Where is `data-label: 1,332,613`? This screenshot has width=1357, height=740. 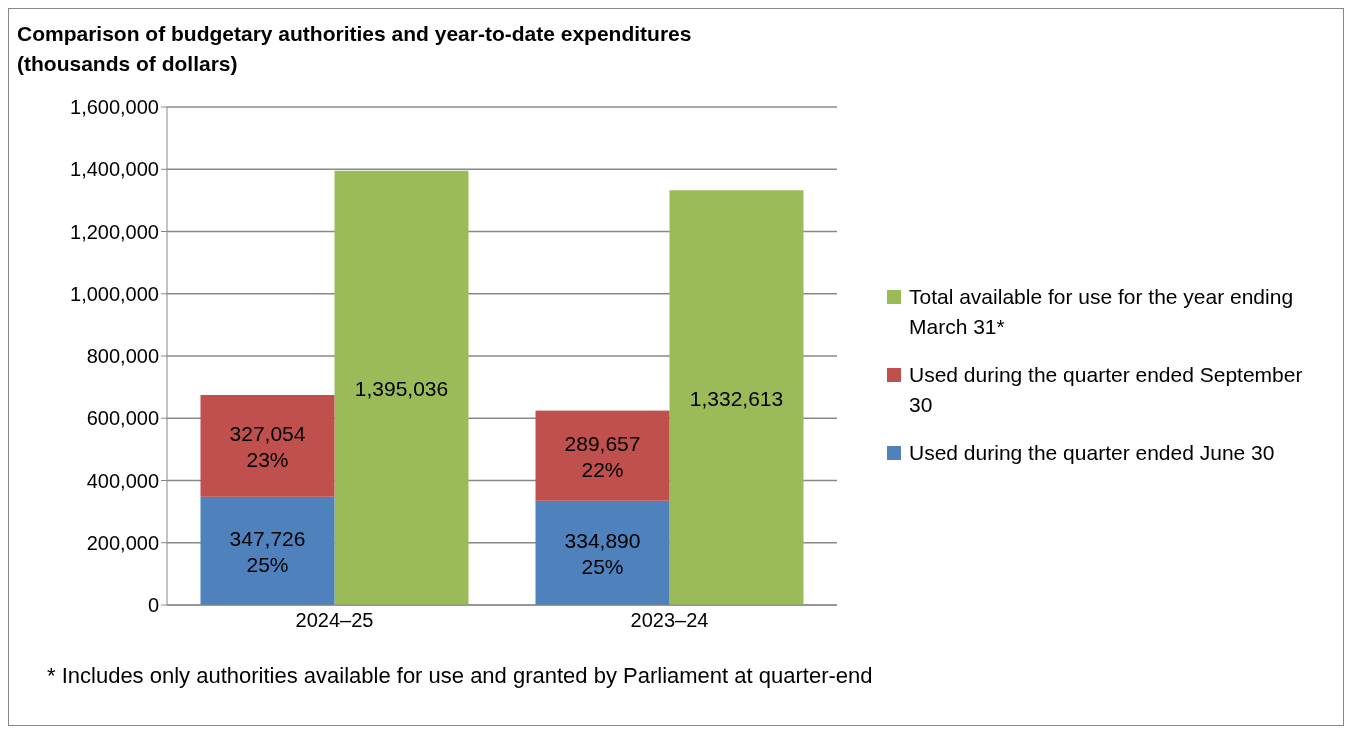
data-label: 1,332,613 is located at coordinates (736, 398).